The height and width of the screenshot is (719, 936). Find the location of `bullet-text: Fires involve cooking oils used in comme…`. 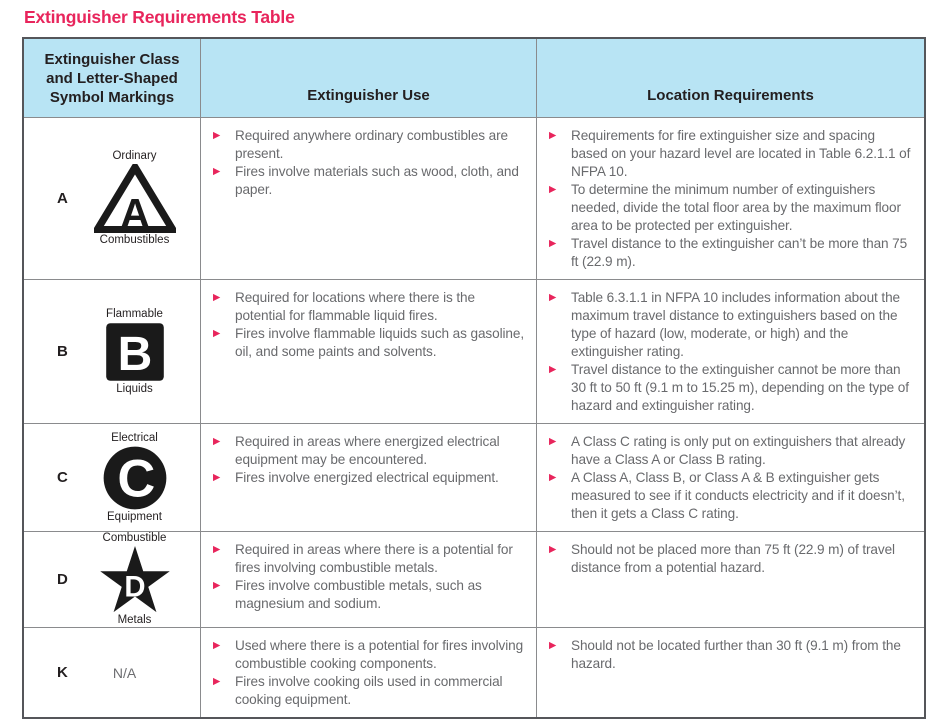

bullet-text: Fires involve cooking oils used in comme… is located at coordinates (369, 690).